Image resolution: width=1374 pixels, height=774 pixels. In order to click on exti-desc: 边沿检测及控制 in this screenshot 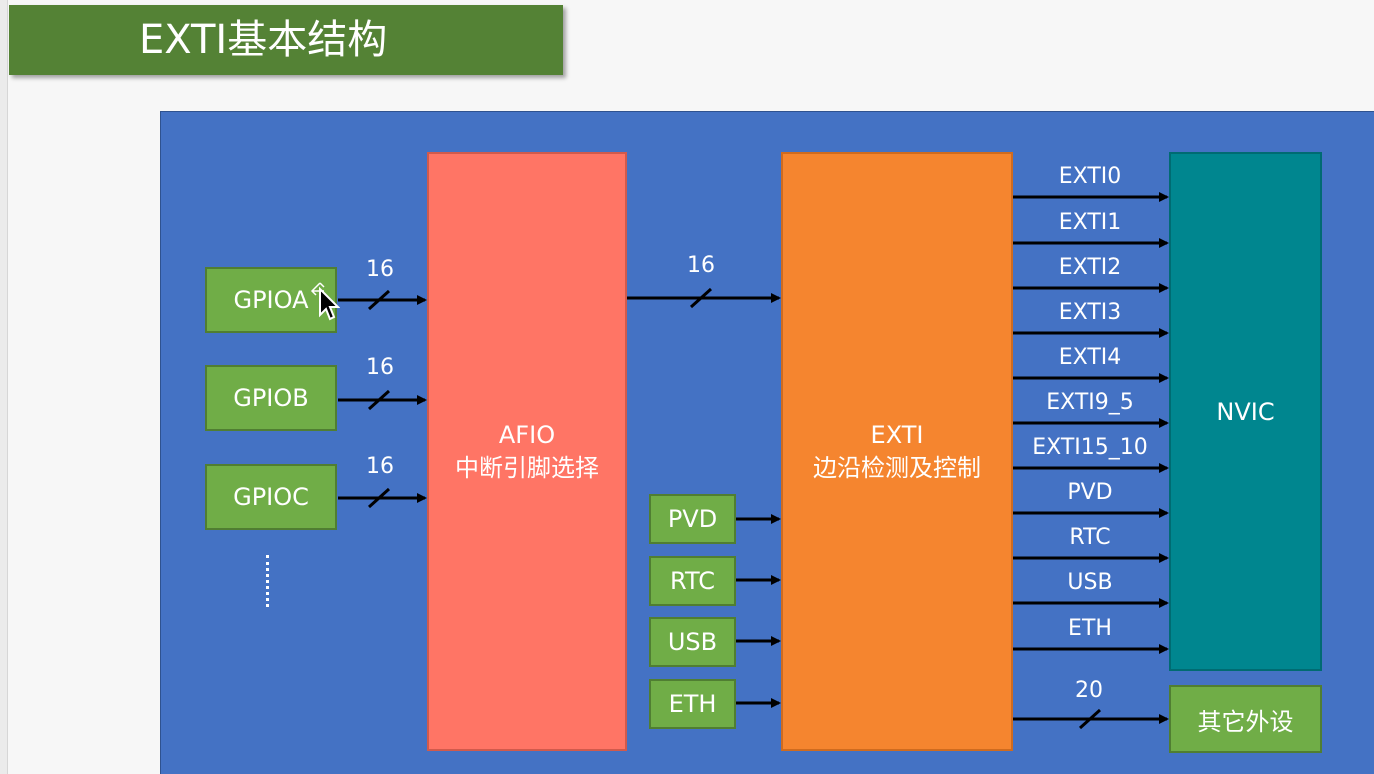, I will do `click(897, 467)`.